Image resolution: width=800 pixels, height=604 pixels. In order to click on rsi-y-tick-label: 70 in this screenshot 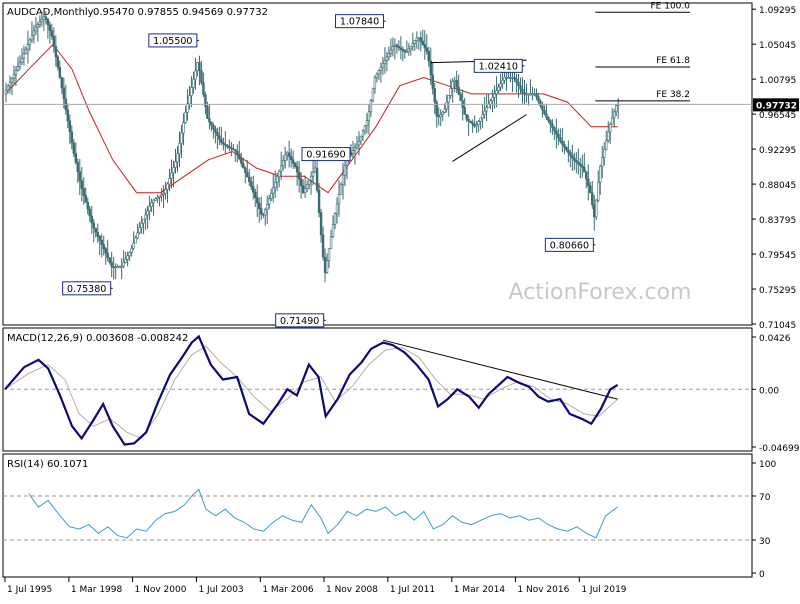, I will do `click(765, 498)`.